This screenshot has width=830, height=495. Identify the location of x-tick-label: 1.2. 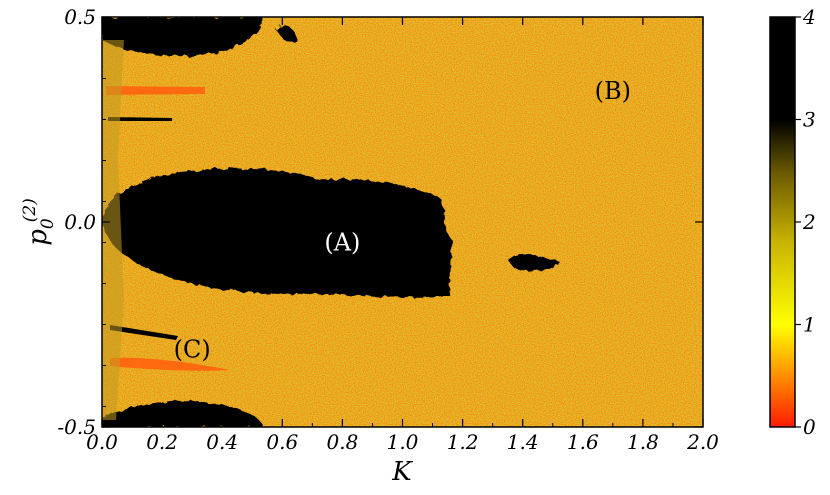
(463, 442).